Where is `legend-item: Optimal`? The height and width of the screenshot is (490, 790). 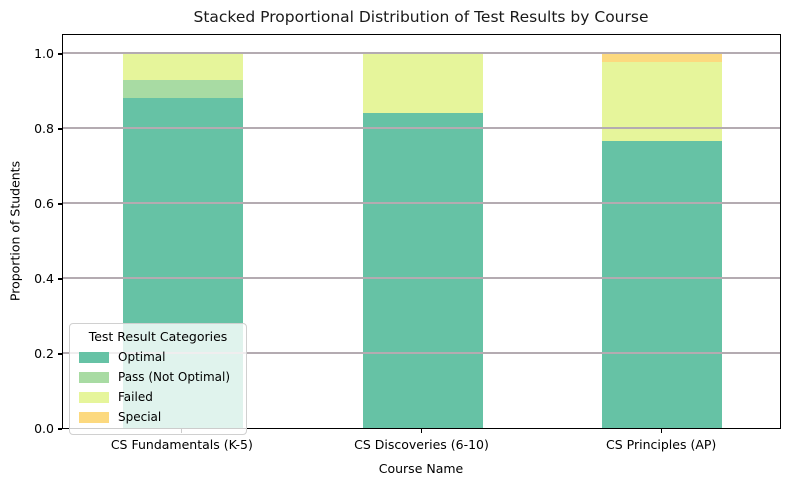
legend-item: Optimal is located at coordinates (158, 357).